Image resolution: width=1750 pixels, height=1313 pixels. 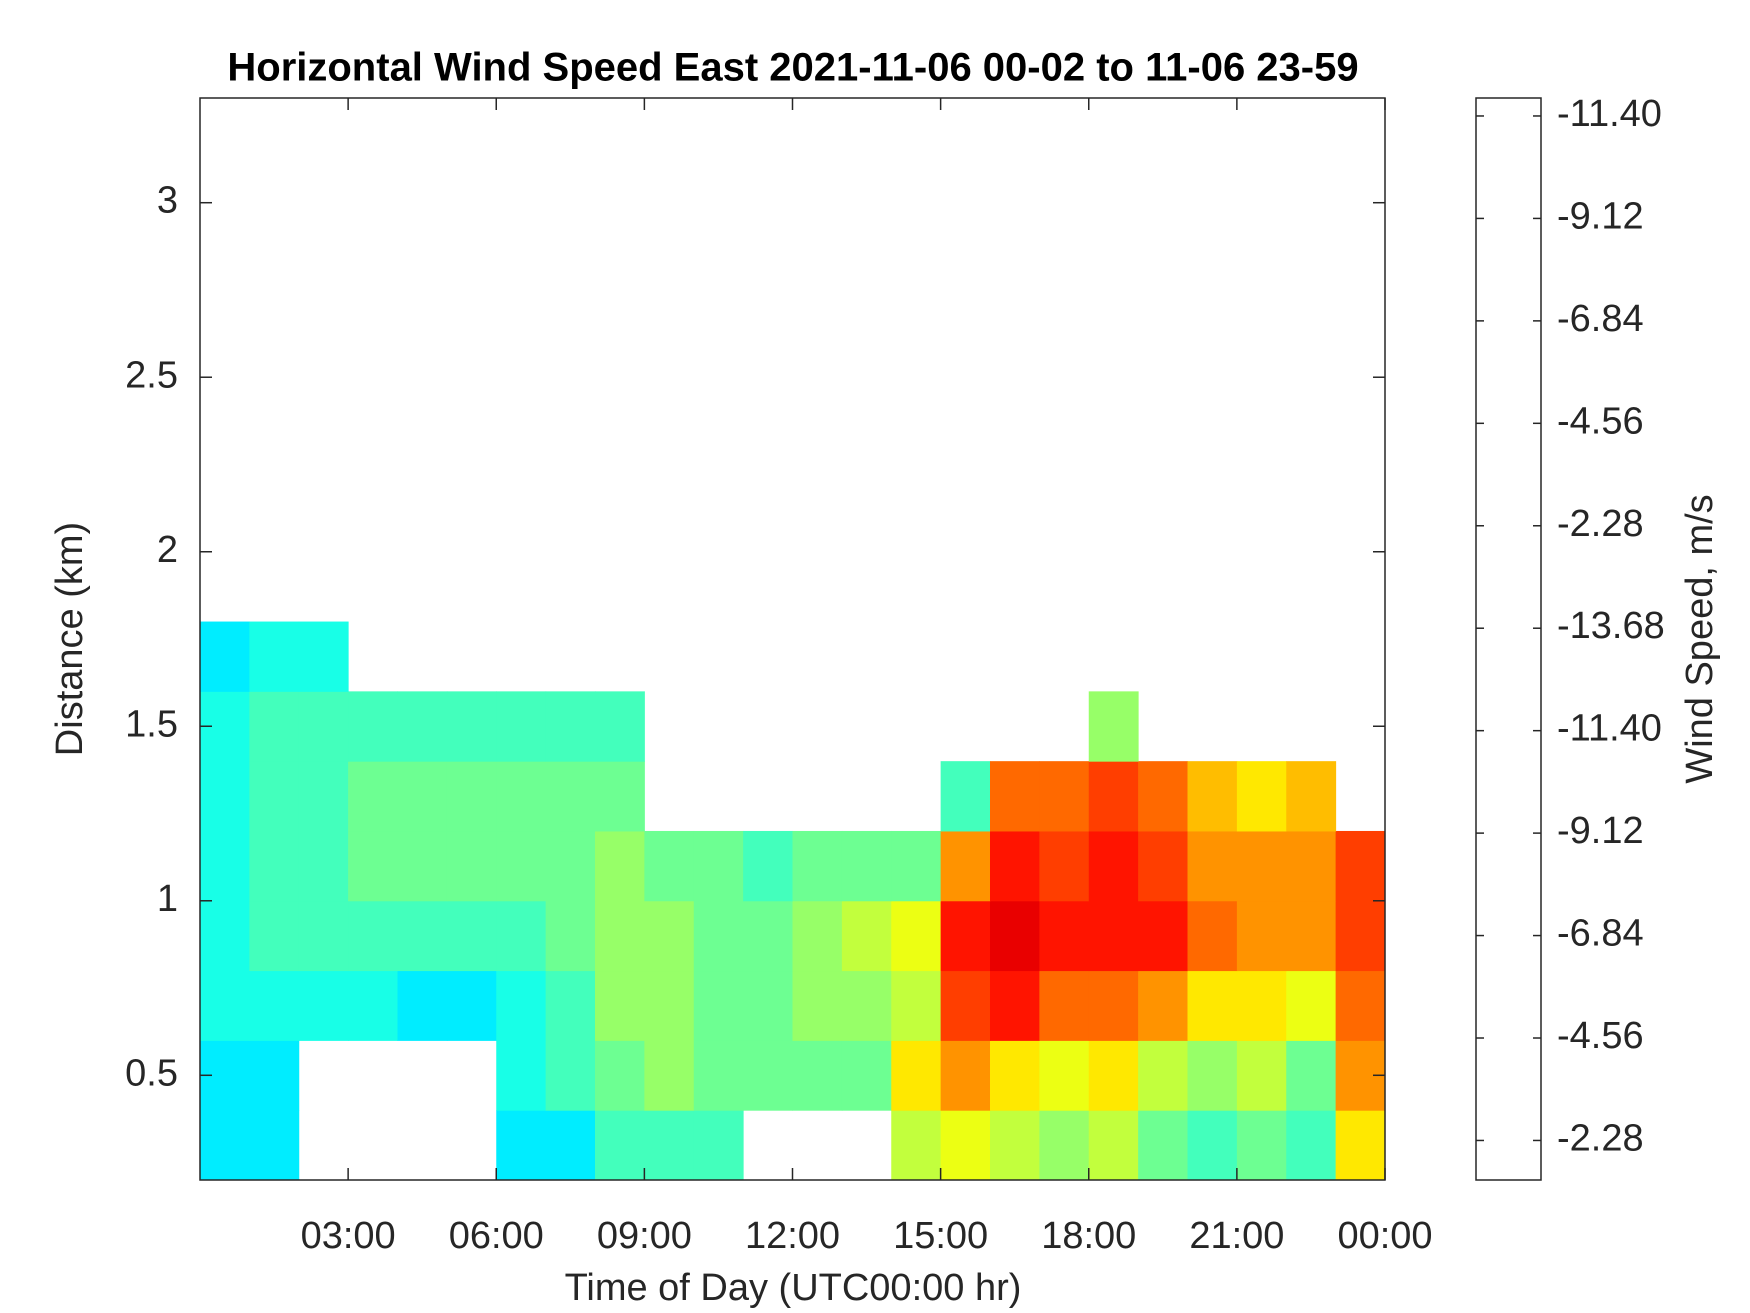 What do you see at coordinates (792, 1236) in the screenshot?
I see `x-tick-label: 12:00` at bounding box center [792, 1236].